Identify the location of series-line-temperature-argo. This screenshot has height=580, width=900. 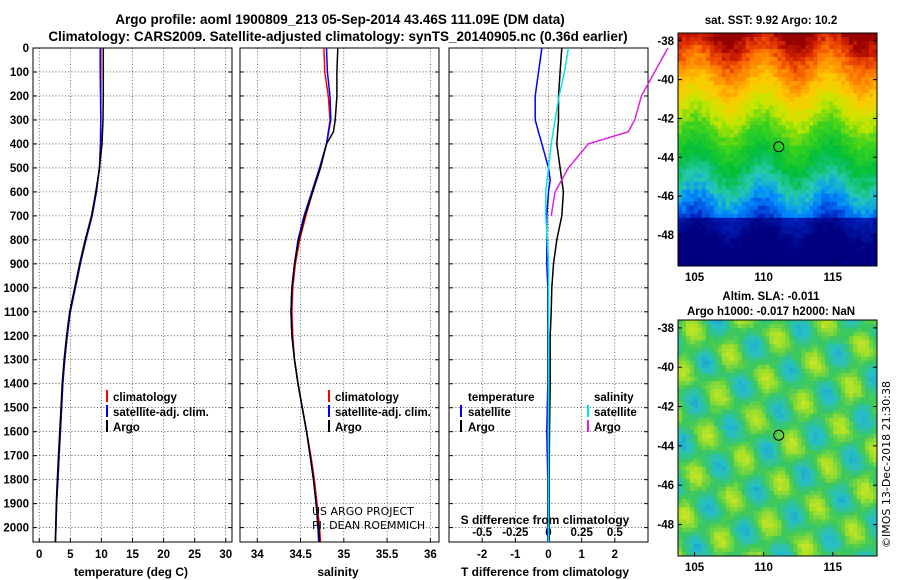
(556, 294).